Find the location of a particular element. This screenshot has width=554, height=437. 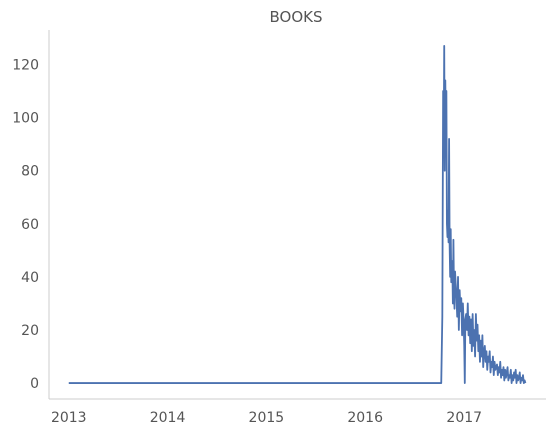

y-tick-label: 0 is located at coordinates (34, 384).